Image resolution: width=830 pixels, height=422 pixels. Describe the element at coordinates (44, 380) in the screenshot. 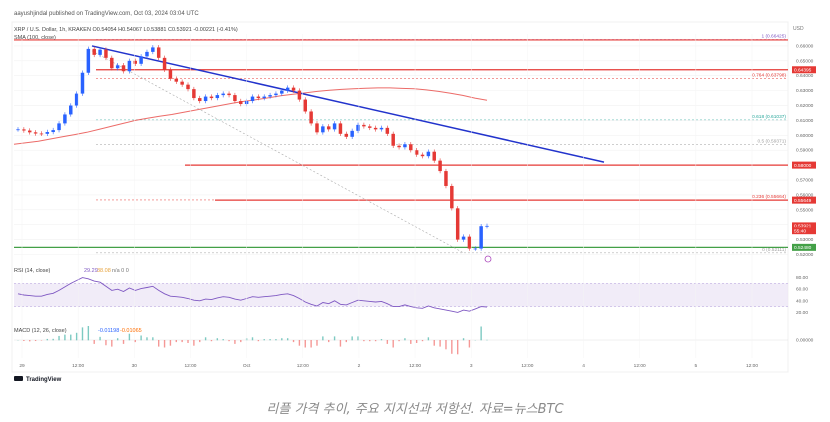

I see `tradingview-brand: TradingView` at that location.